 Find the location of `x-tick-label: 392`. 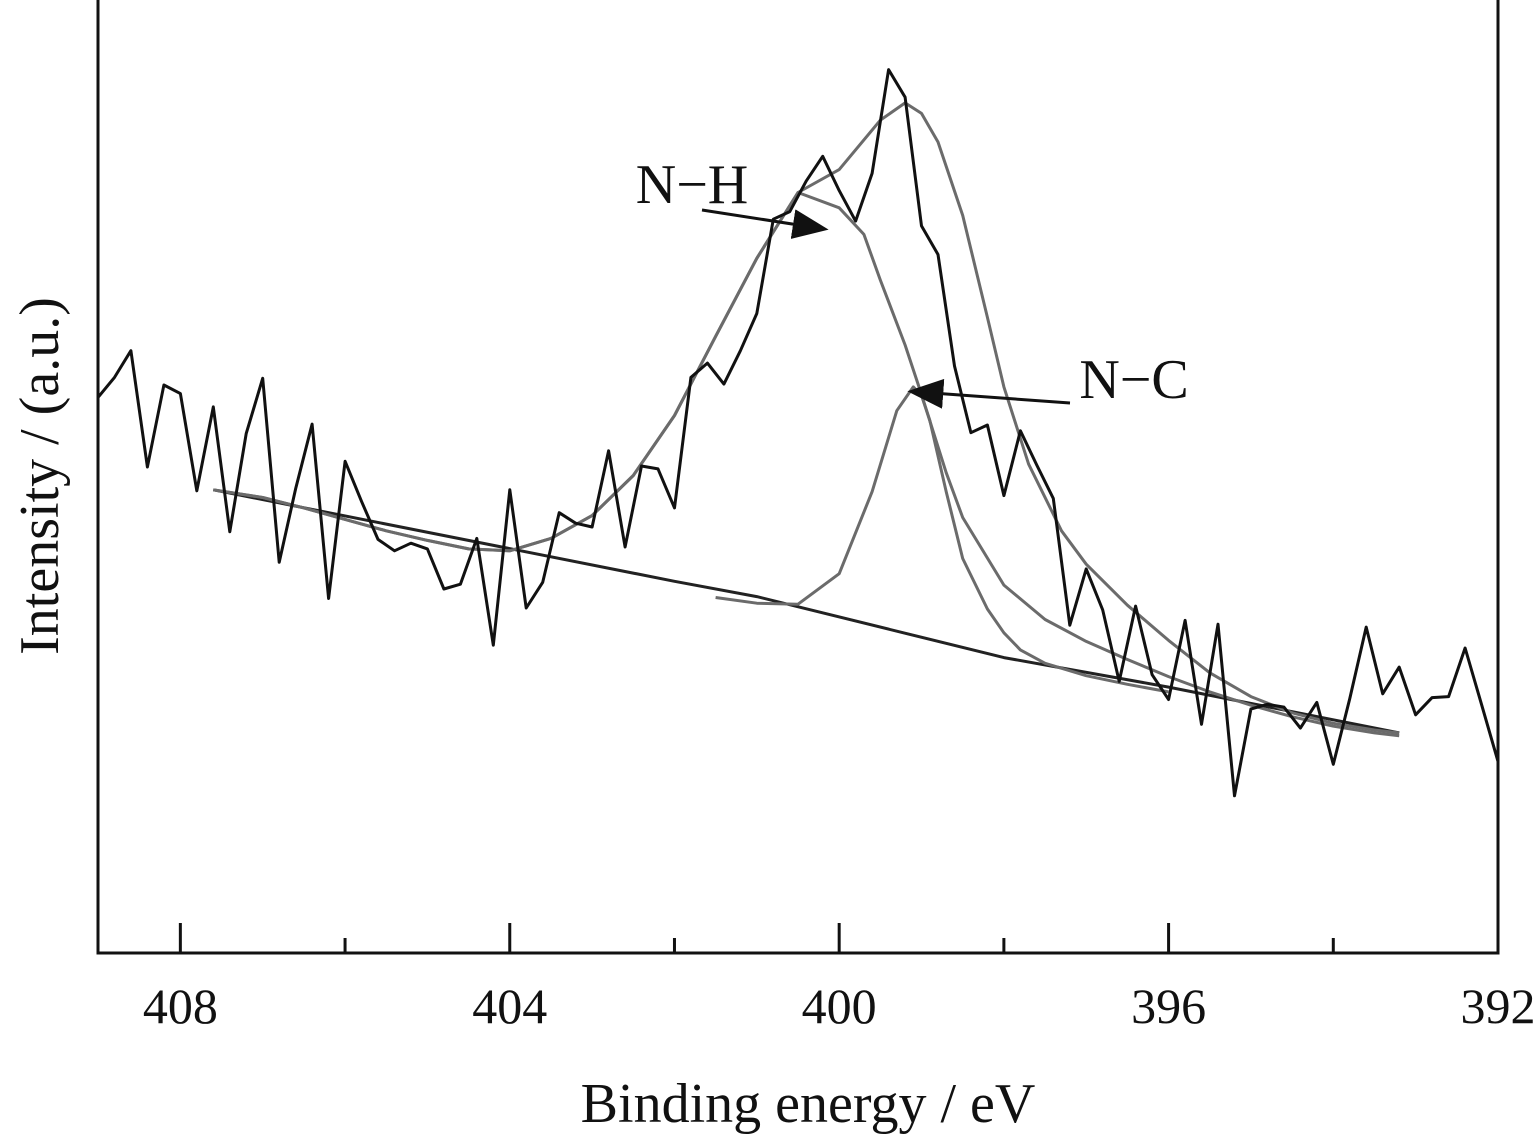

x-tick-label: 392 is located at coordinates (1498, 1006).